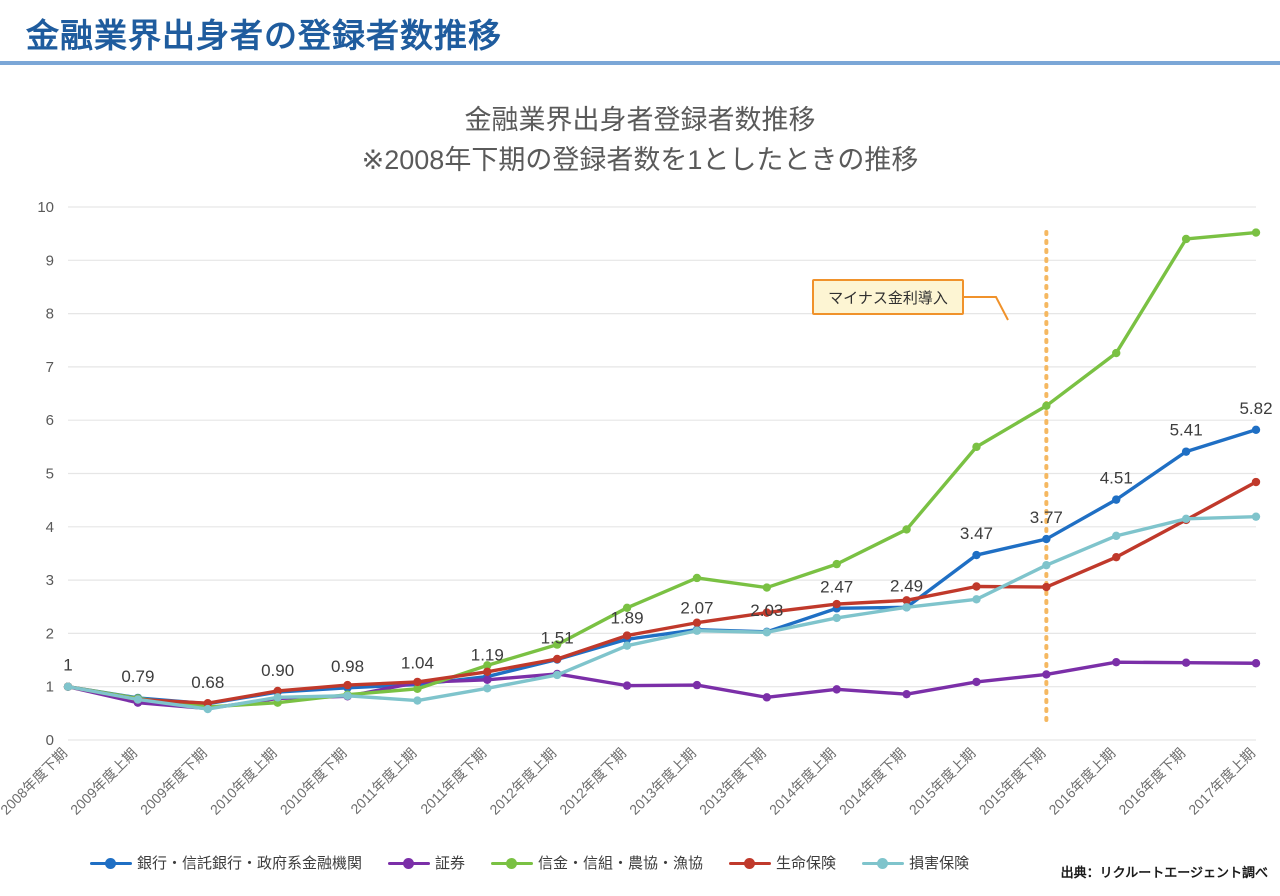  What do you see at coordinates (1255, 408) in the screenshot?
I see `data-point-label: 5.82` at bounding box center [1255, 408].